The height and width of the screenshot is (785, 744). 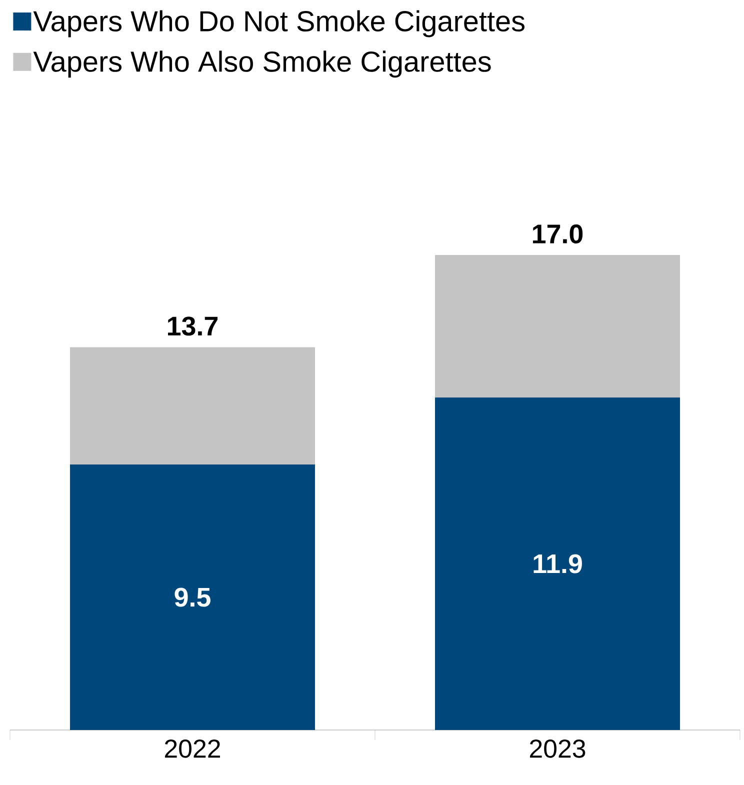 I want to click on total-label: 13.7, so click(x=193, y=326).